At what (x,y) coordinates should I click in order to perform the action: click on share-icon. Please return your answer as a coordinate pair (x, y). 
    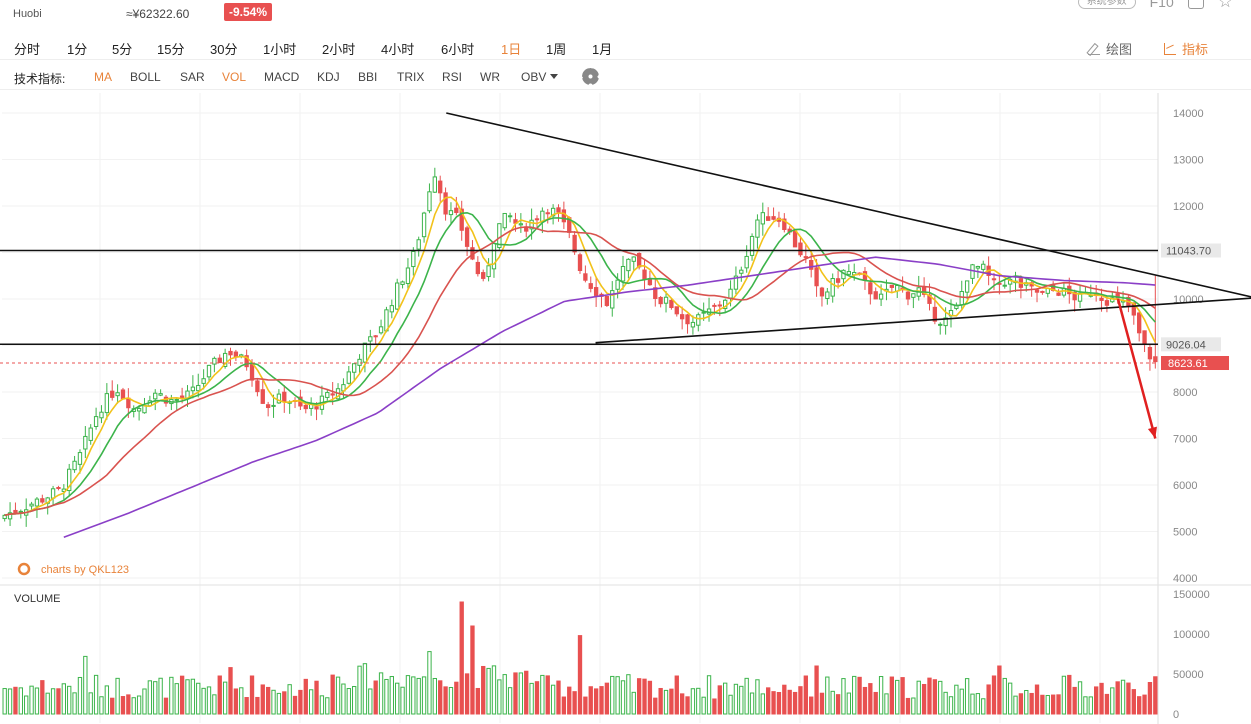
    Looking at the image, I should click on (1195, 4).